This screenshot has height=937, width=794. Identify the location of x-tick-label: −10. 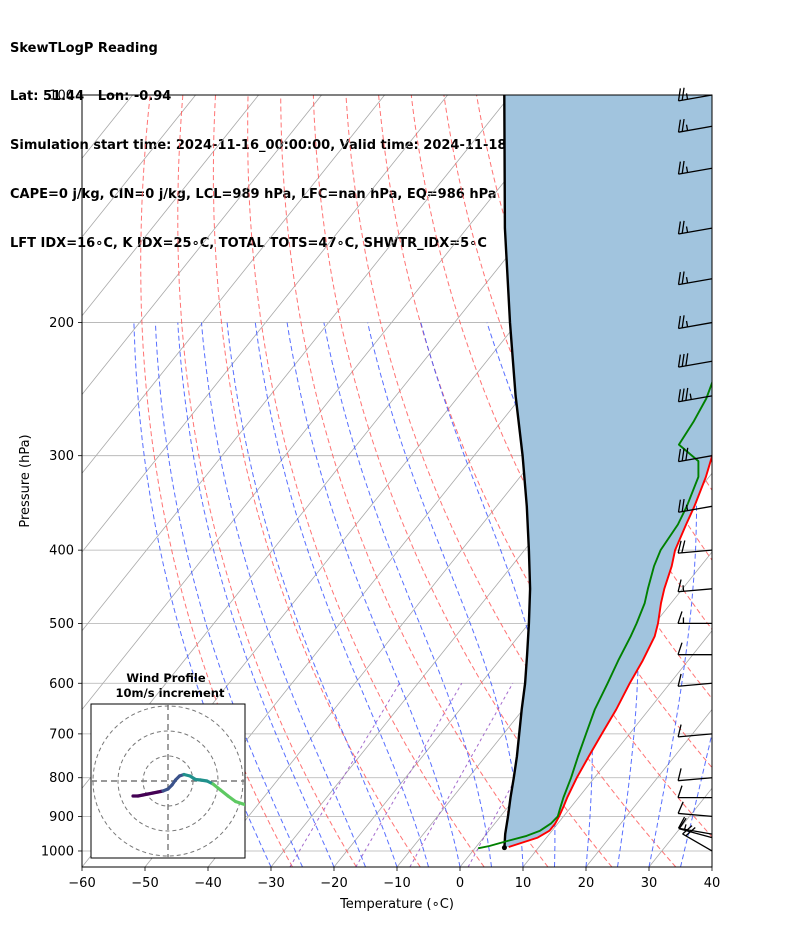
(396, 883).